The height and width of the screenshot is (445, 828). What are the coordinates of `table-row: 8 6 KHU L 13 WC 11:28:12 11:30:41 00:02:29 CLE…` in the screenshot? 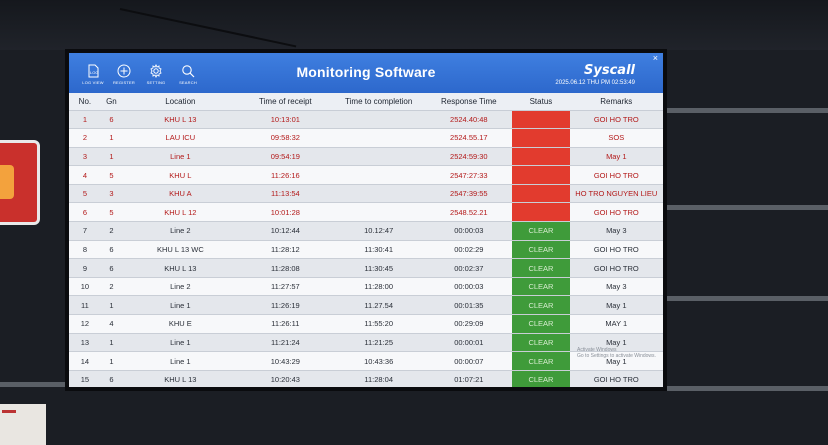 It's located at (366, 250).